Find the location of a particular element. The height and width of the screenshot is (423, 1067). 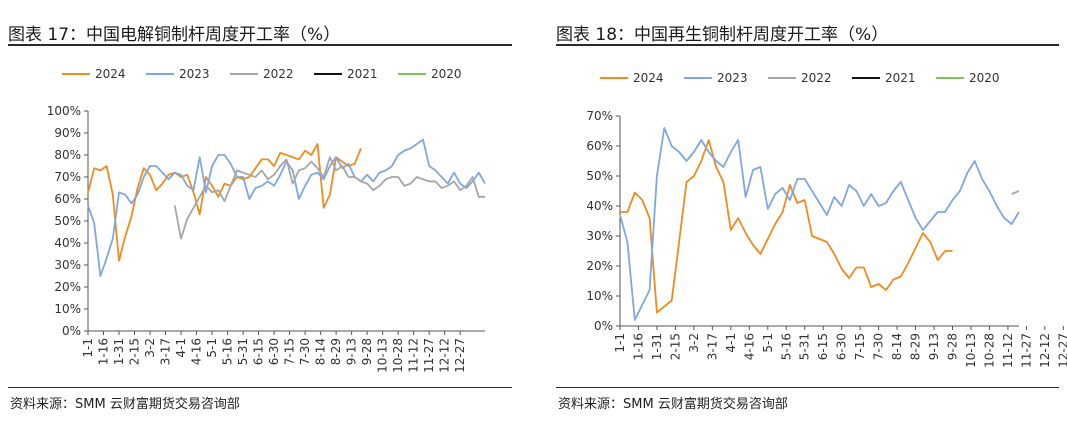

chart-title: 图表 17：中国电解铜制杆周度开工率（%） is located at coordinates (174, 35).